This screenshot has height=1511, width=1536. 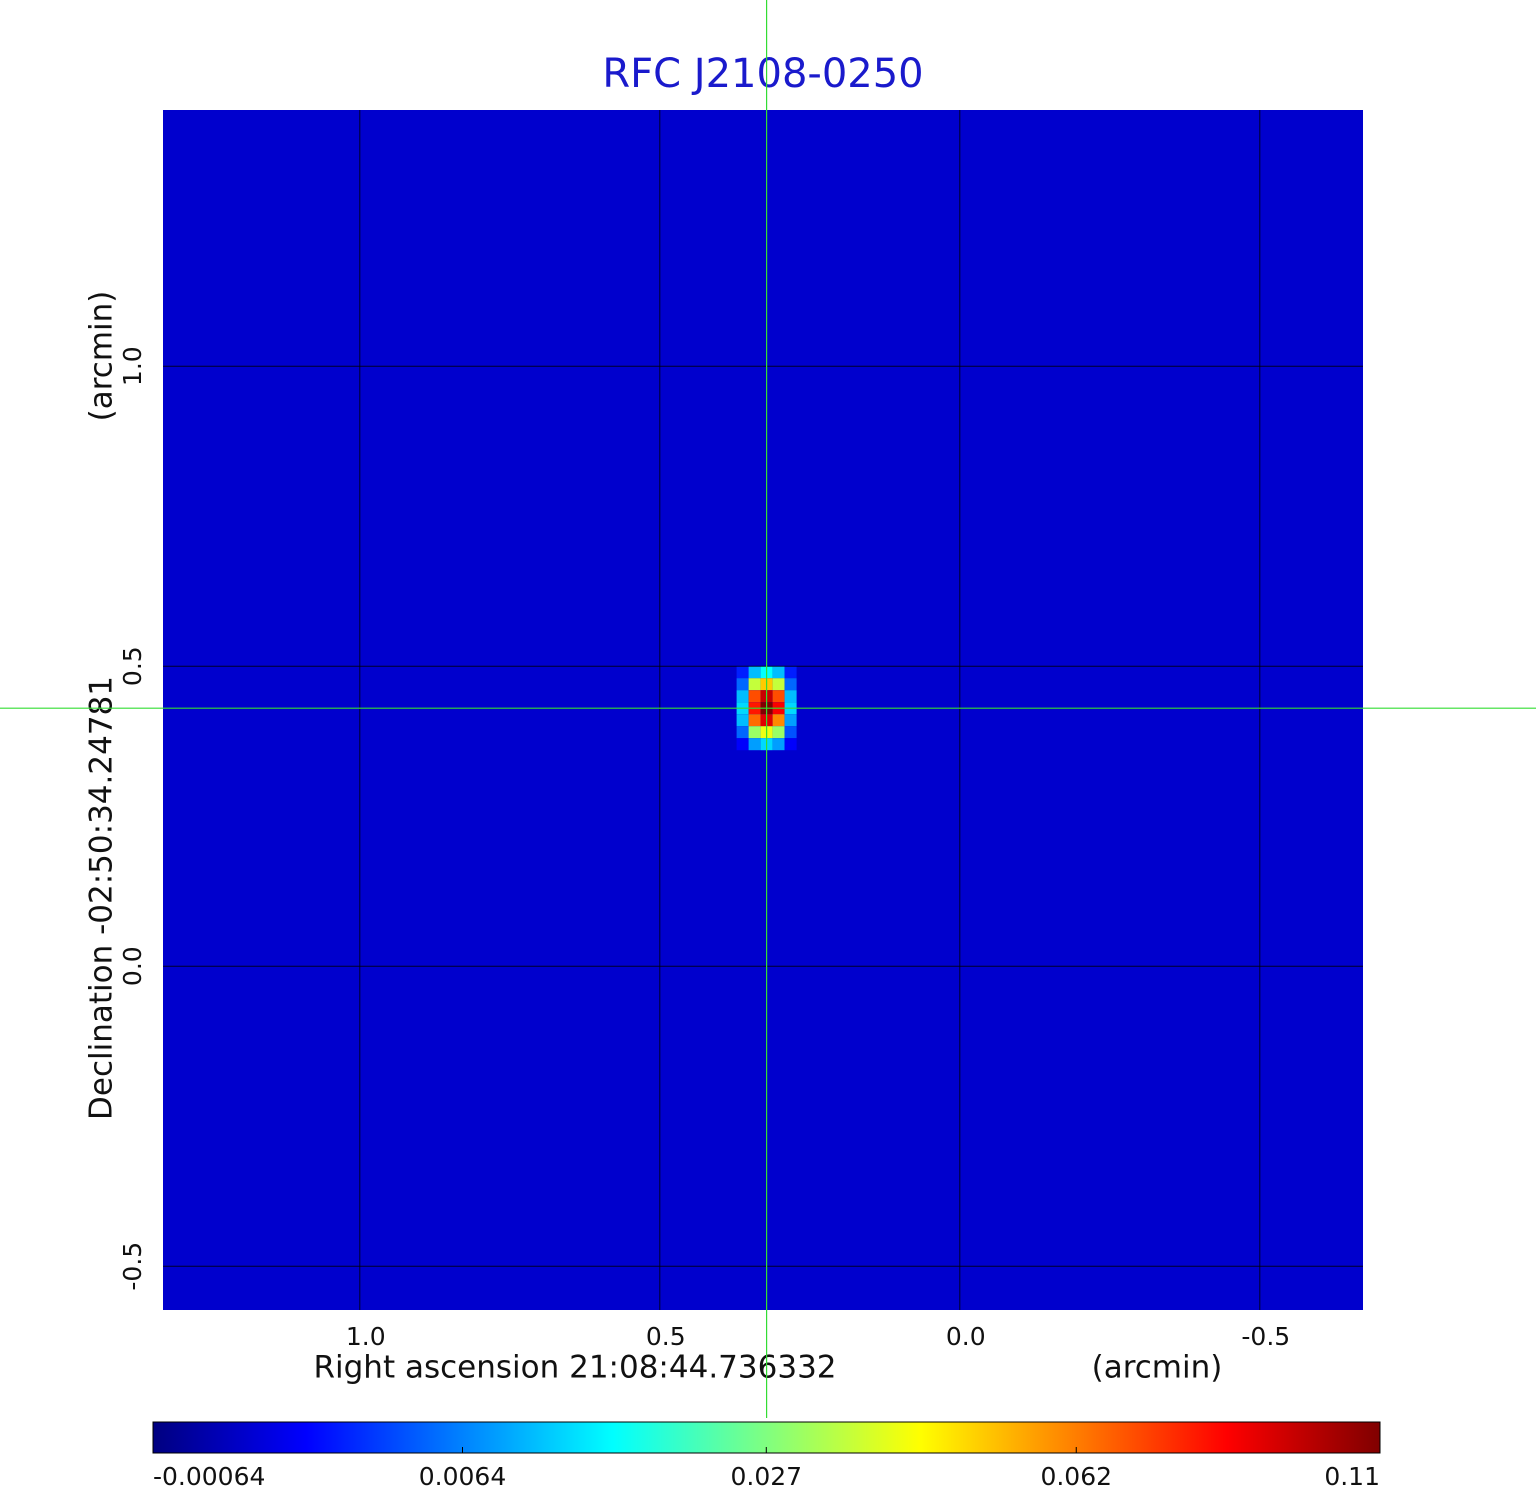 What do you see at coordinates (209, 1476) in the screenshot?
I see `colorbar-tick-label: -0.00064` at bounding box center [209, 1476].